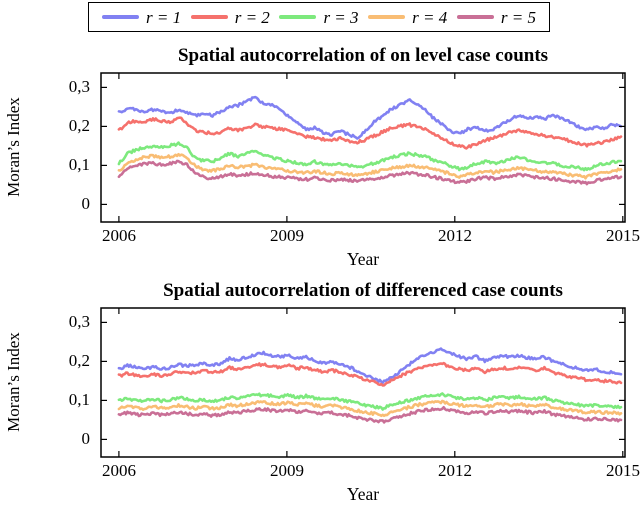 Image resolution: width=640 pixels, height=509 pixels. I want to click on chart1-x-axis-label: Year, so click(363, 259).